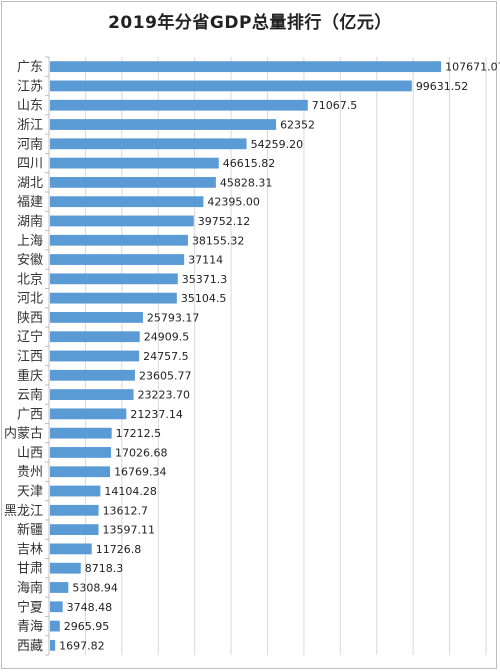  Describe the element at coordinates (23, 511) in the screenshot. I see `category-label: 黑龙江` at that location.